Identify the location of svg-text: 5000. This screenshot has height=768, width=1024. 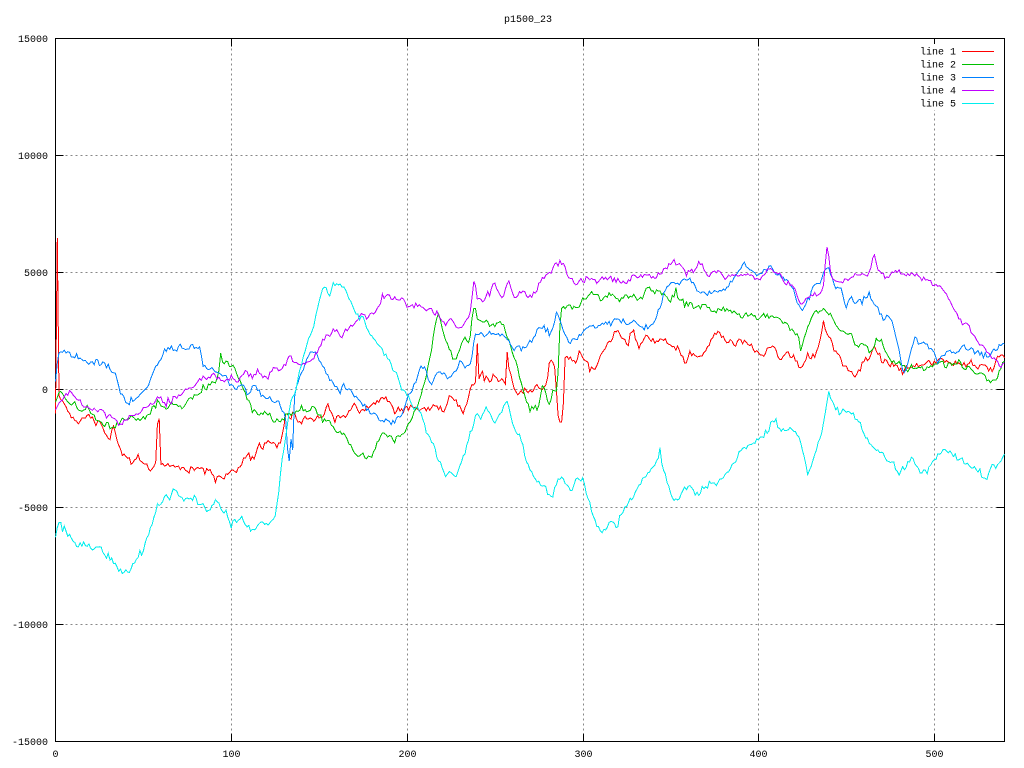
(36, 274).